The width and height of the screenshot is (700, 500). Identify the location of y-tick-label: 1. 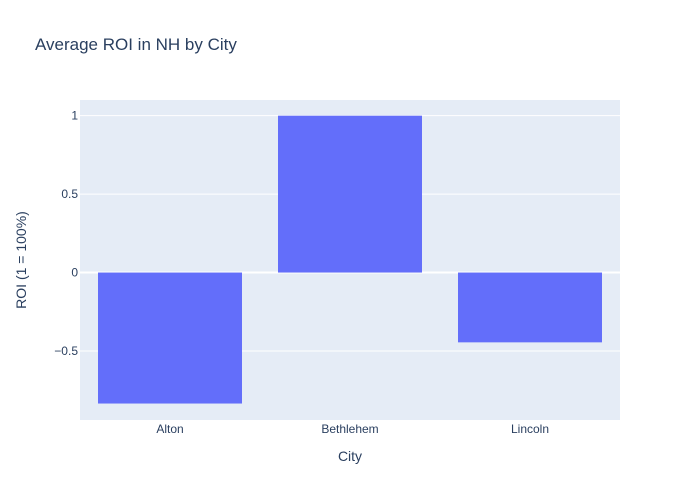
(74, 116).